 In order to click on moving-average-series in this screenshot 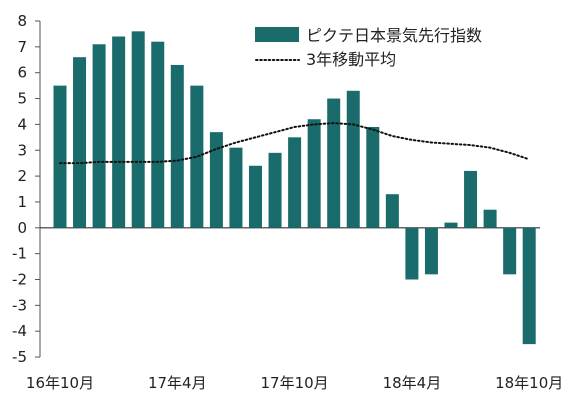, I will do `click(295, 143)`.